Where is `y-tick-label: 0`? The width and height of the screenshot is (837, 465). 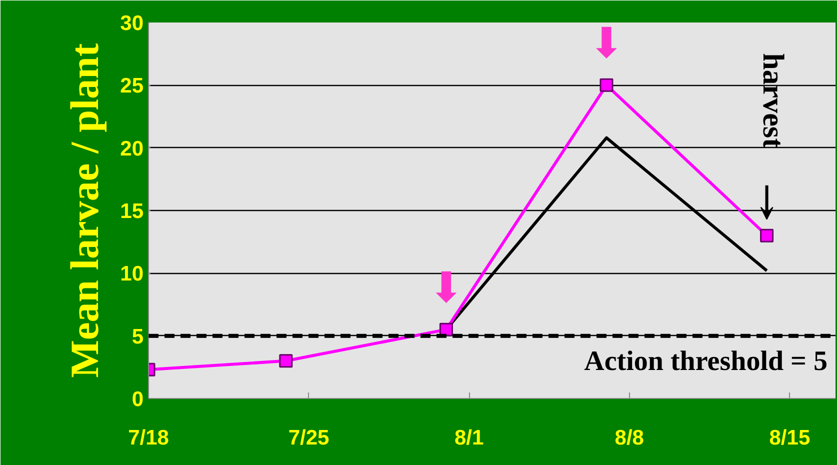 y-tick-label: 0 is located at coordinates (138, 399).